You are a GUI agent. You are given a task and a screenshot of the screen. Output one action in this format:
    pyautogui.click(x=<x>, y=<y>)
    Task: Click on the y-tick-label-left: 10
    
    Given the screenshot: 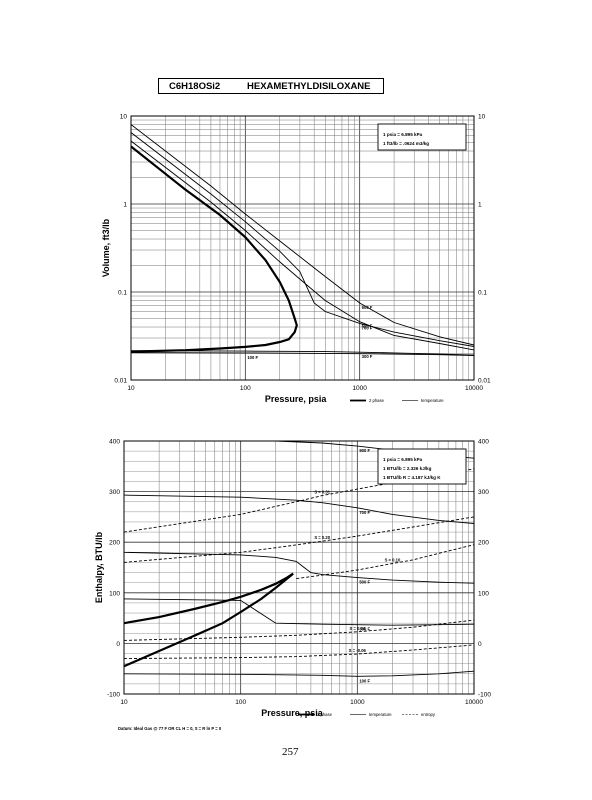 What is the action you would take?
    pyautogui.click(x=124, y=117)
    